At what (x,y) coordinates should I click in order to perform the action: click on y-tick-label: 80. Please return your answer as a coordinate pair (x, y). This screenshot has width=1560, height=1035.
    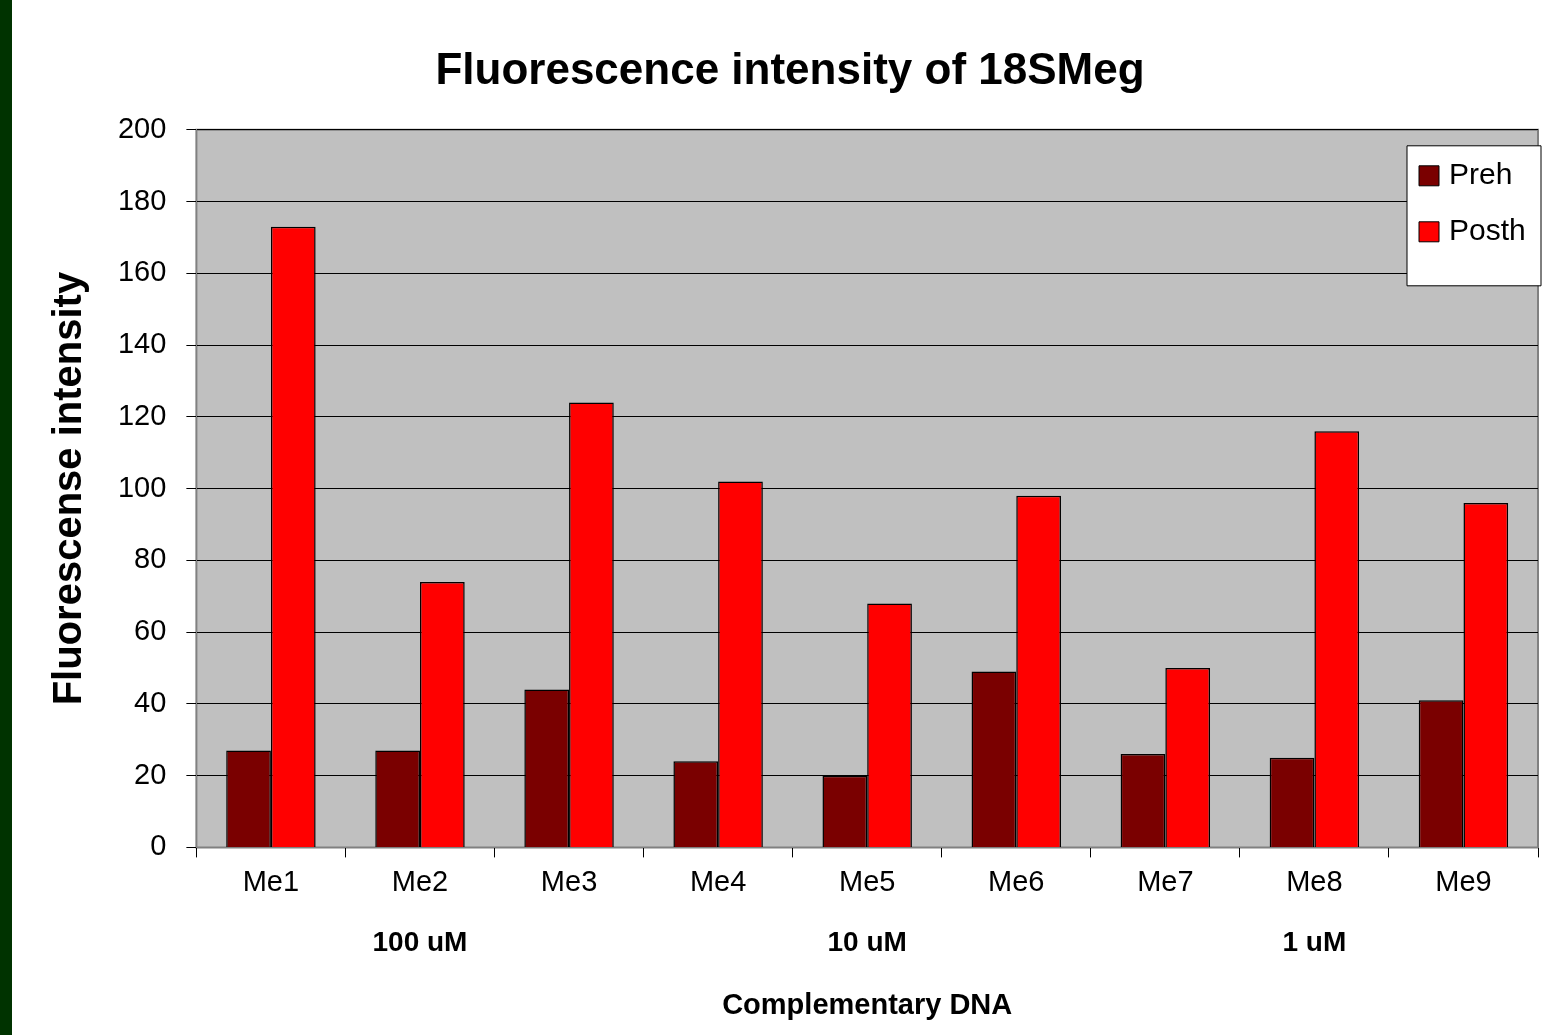
    Looking at the image, I should click on (150, 558).